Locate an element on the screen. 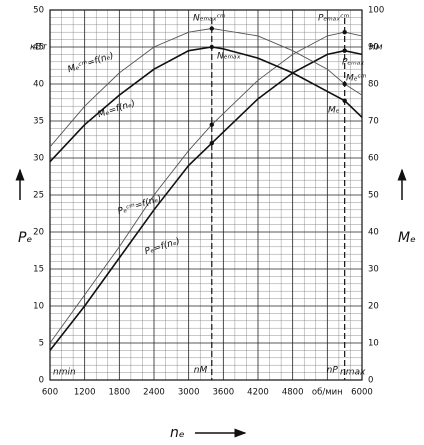 The image size is (424, 445). x-tick-label: 4200 is located at coordinates (258, 393).